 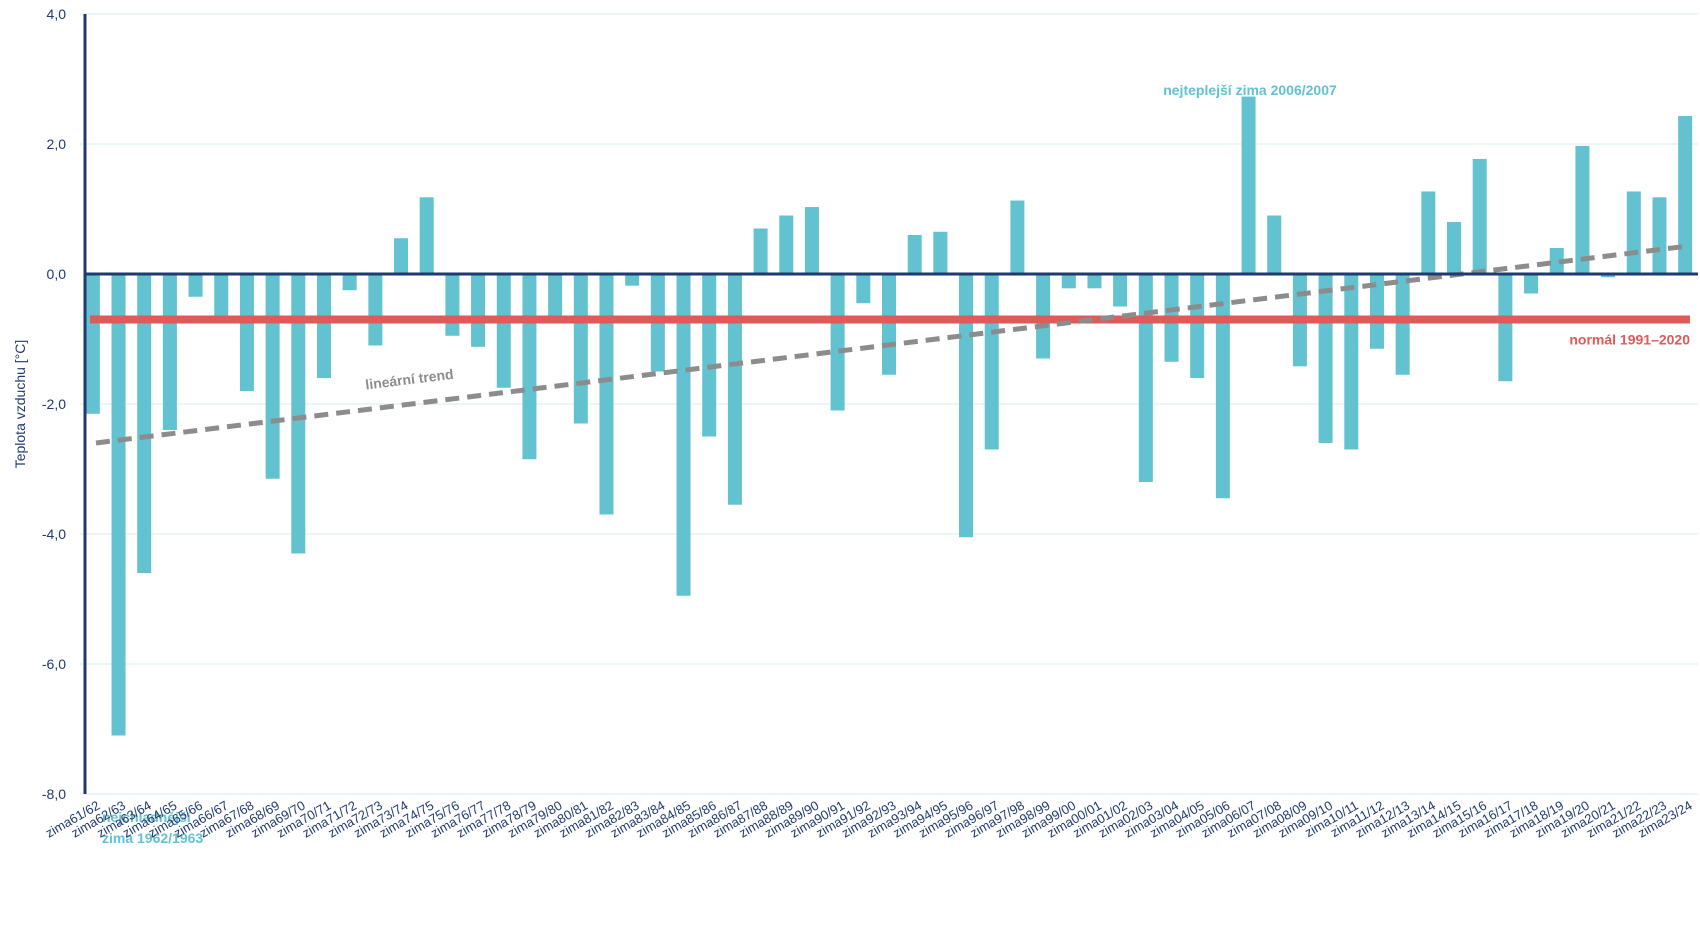 I want to click on coldest-annotation-line2: zima 1962/1963, so click(x=152, y=838).